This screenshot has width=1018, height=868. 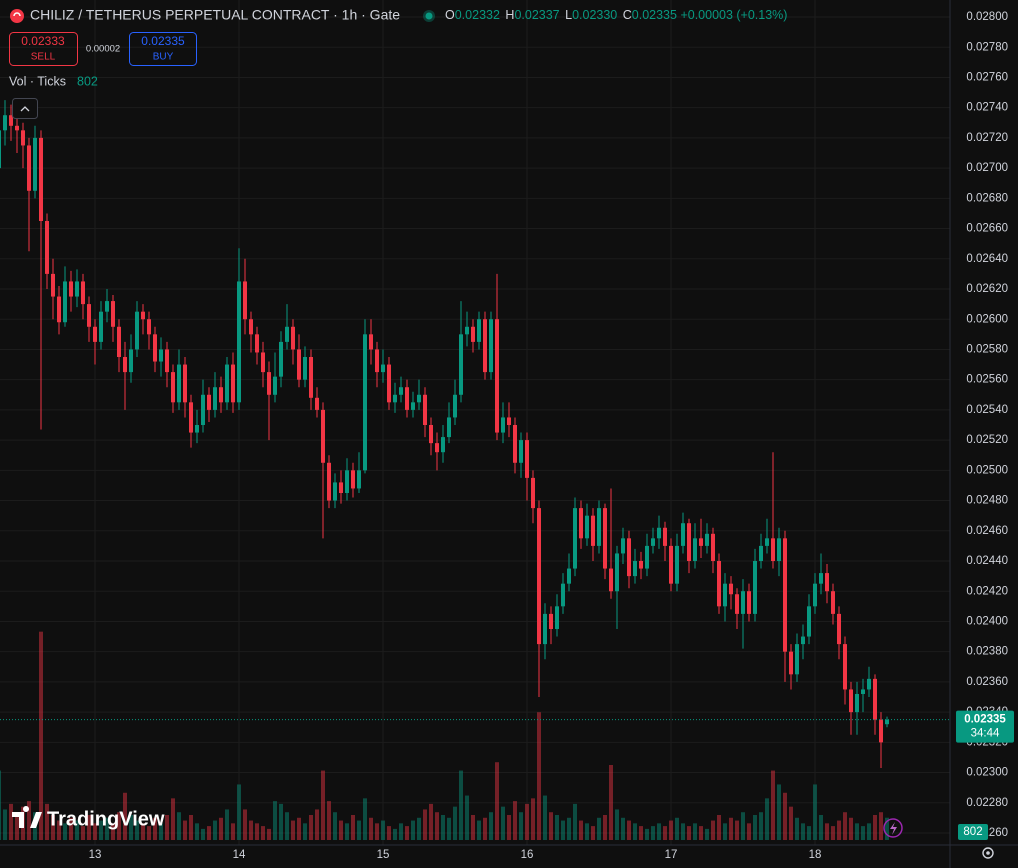 I want to click on y-tick-label: 0.02720, so click(x=987, y=138).